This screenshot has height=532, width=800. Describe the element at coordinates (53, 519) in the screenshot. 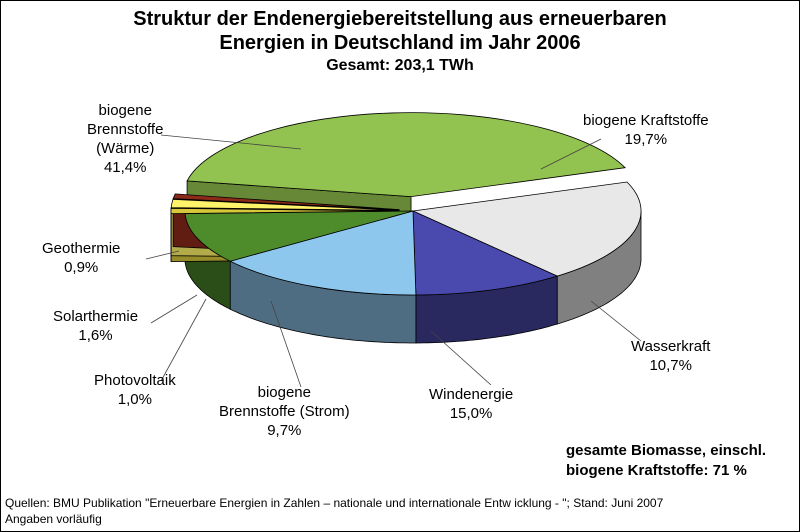

I see `source-note-line: Angaben vorläufig` at that location.